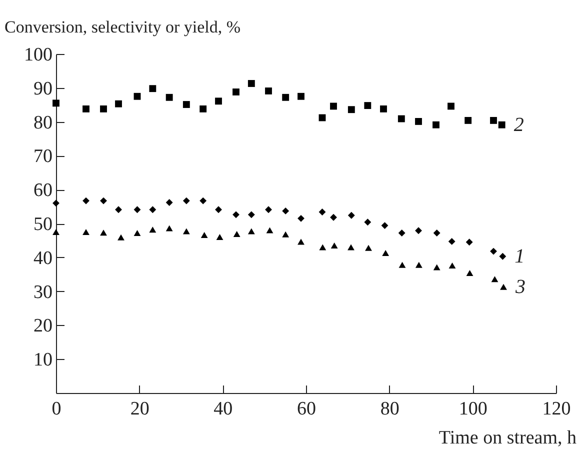  What do you see at coordinates (556, 409) in the screenshot?
I see `x-tick-label: 120` at bounding box center [556, 409].